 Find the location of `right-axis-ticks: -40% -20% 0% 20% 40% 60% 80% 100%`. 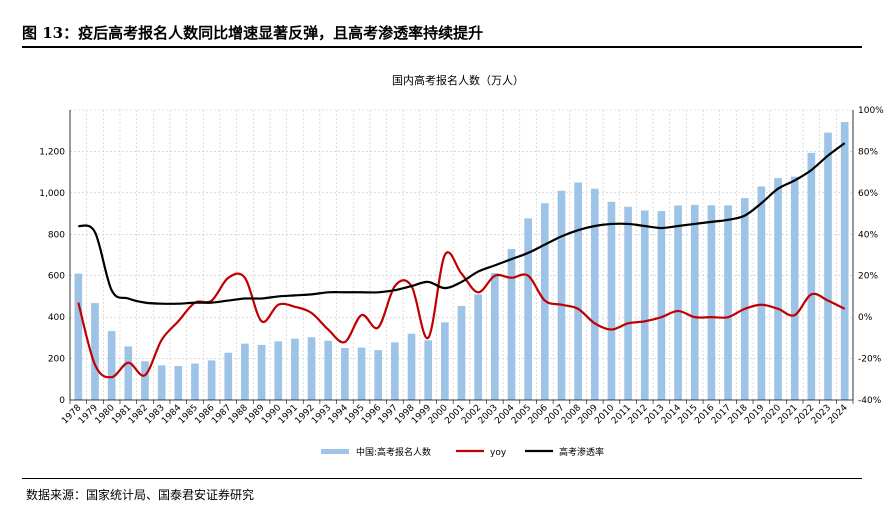

right-axis-ticks: -40% -20% 0% 20% 40% 60% 80% 100% is located at coordinates (871, 256).